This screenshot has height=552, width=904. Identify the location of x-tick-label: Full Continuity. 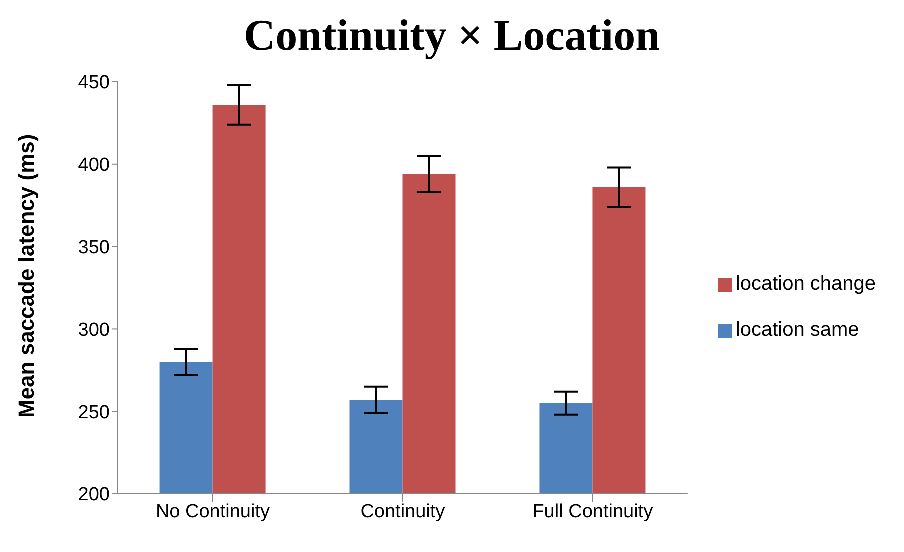
(593, 511).